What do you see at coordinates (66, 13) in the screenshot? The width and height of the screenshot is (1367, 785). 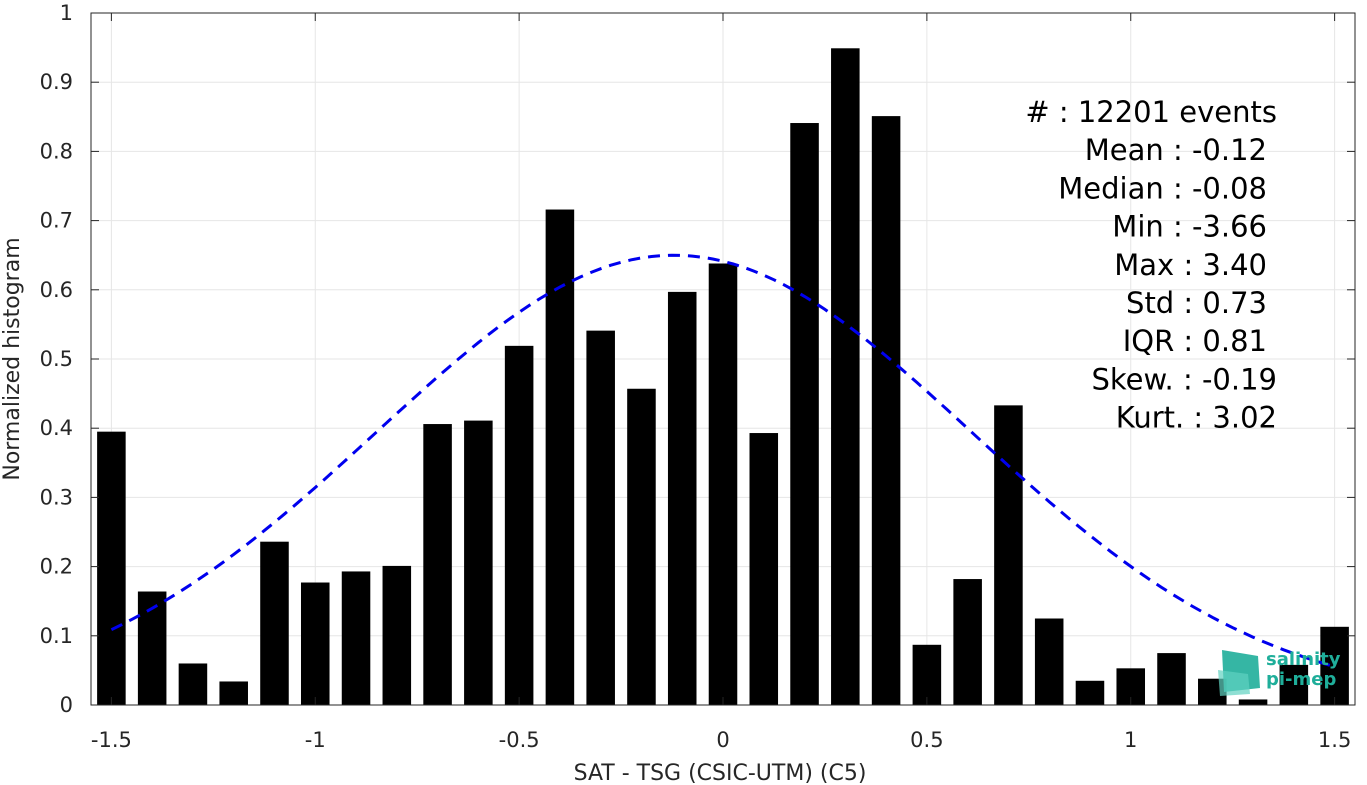 I see `y-tick-label: 1` at bounding box center [66, 13].